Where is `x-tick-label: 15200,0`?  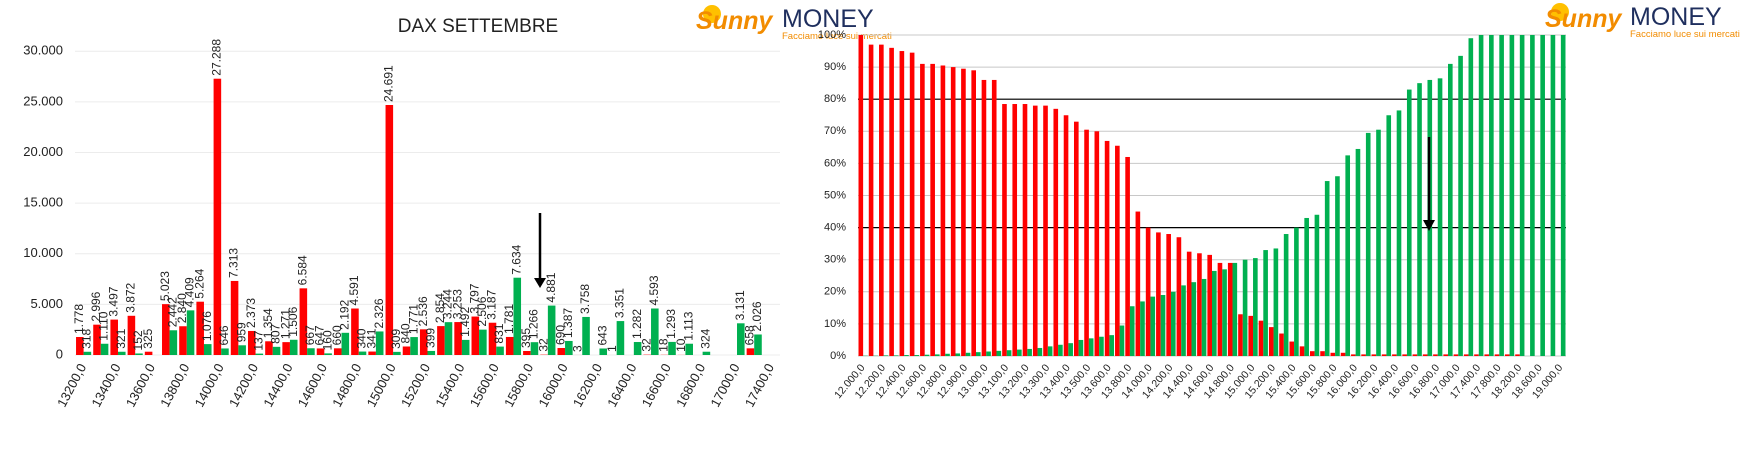
x-tick-label: 15200,0 is located at coordinates (415, 385).